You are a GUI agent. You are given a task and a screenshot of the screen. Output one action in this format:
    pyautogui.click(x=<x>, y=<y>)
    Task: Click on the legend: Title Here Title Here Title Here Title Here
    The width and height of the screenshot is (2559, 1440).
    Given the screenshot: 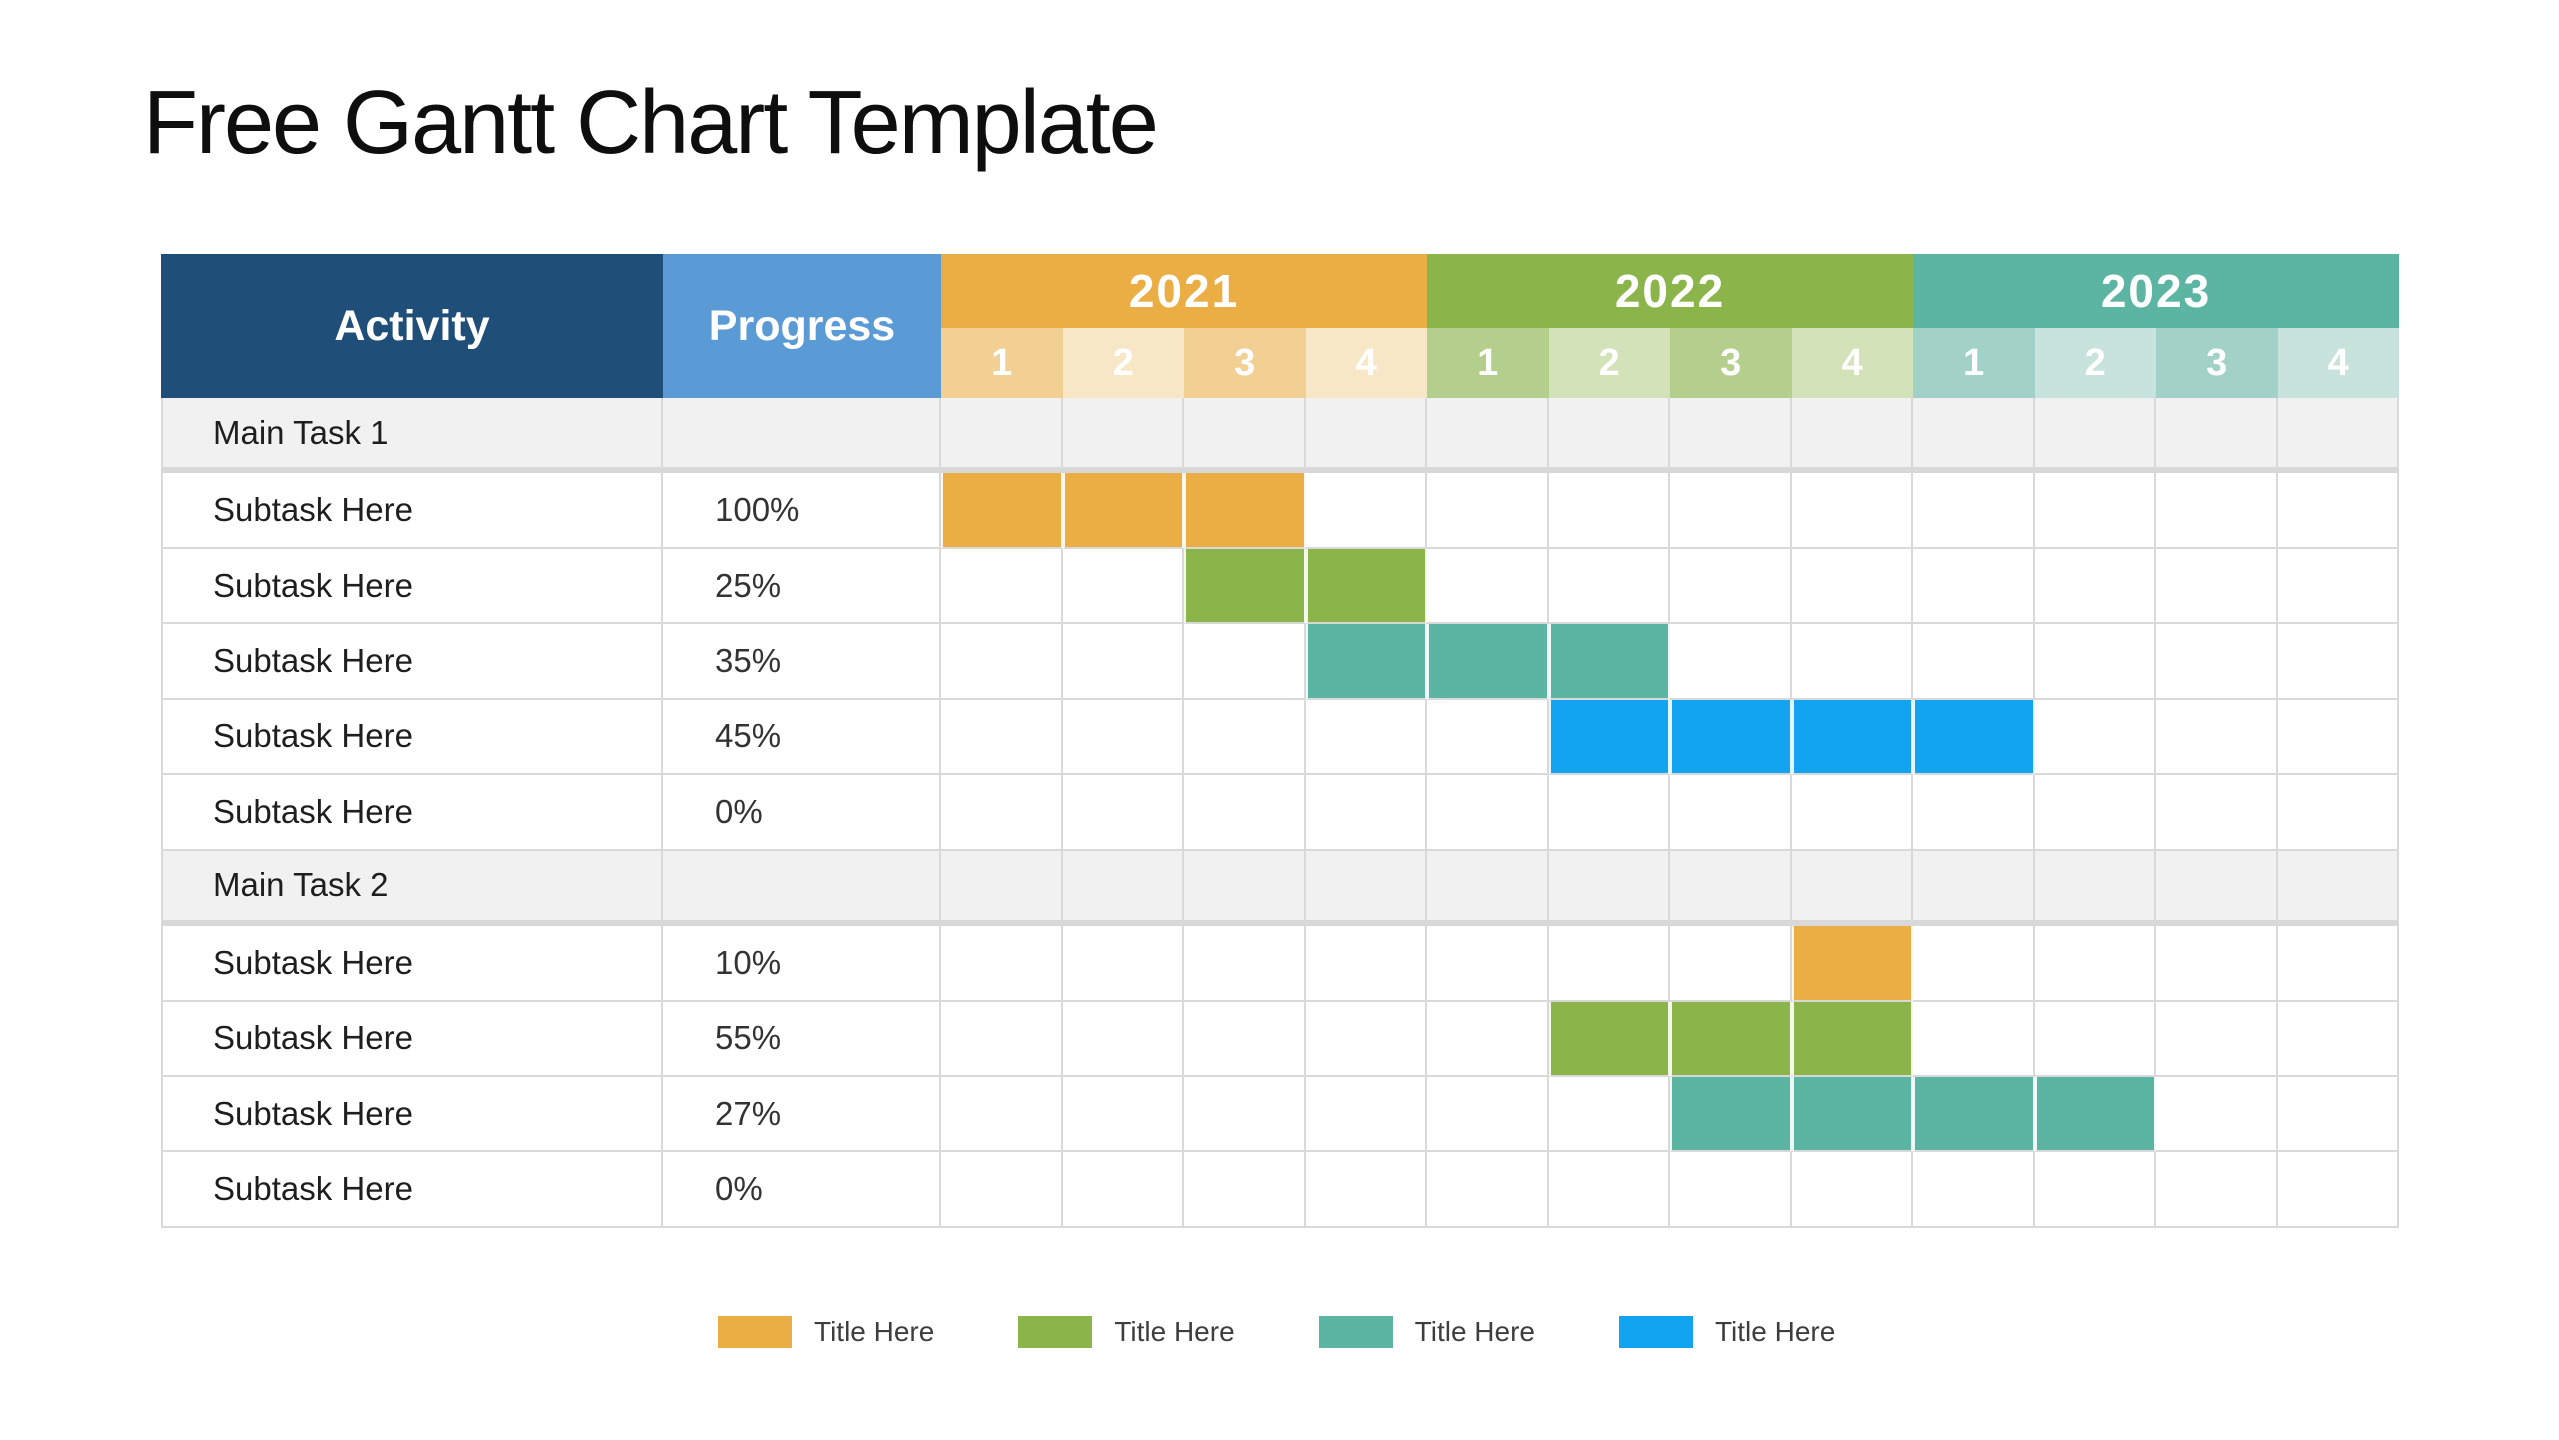 What is the action you would take?
    pyautogui.click(x=1276, y=1332)
    